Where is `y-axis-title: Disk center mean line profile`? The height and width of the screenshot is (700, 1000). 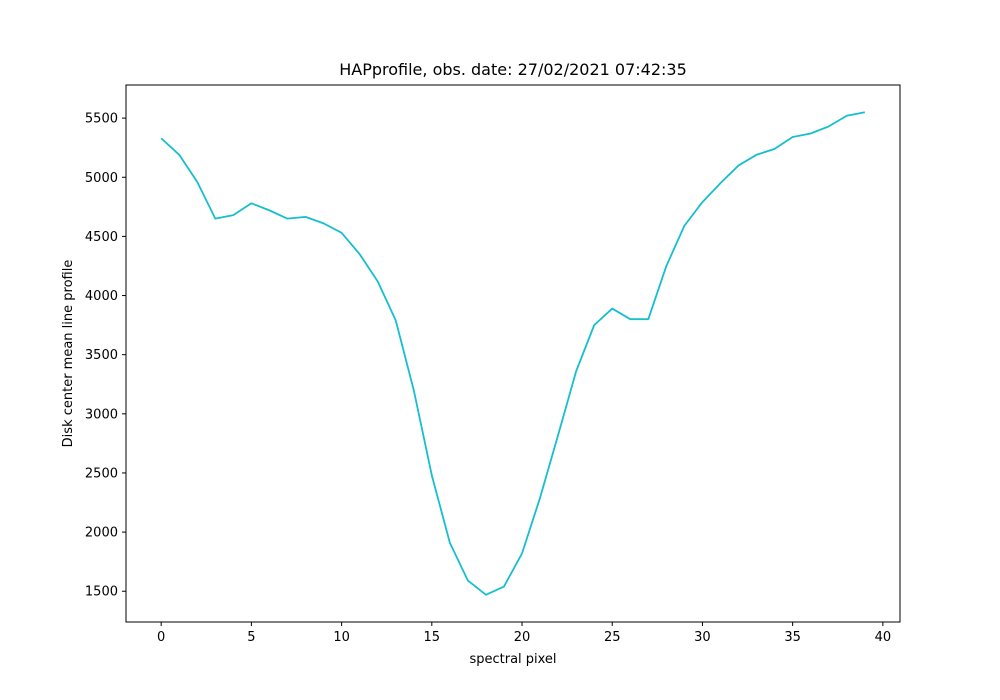 y-axis-title: Disk center mean line profile is located at coordinates (68, 354).